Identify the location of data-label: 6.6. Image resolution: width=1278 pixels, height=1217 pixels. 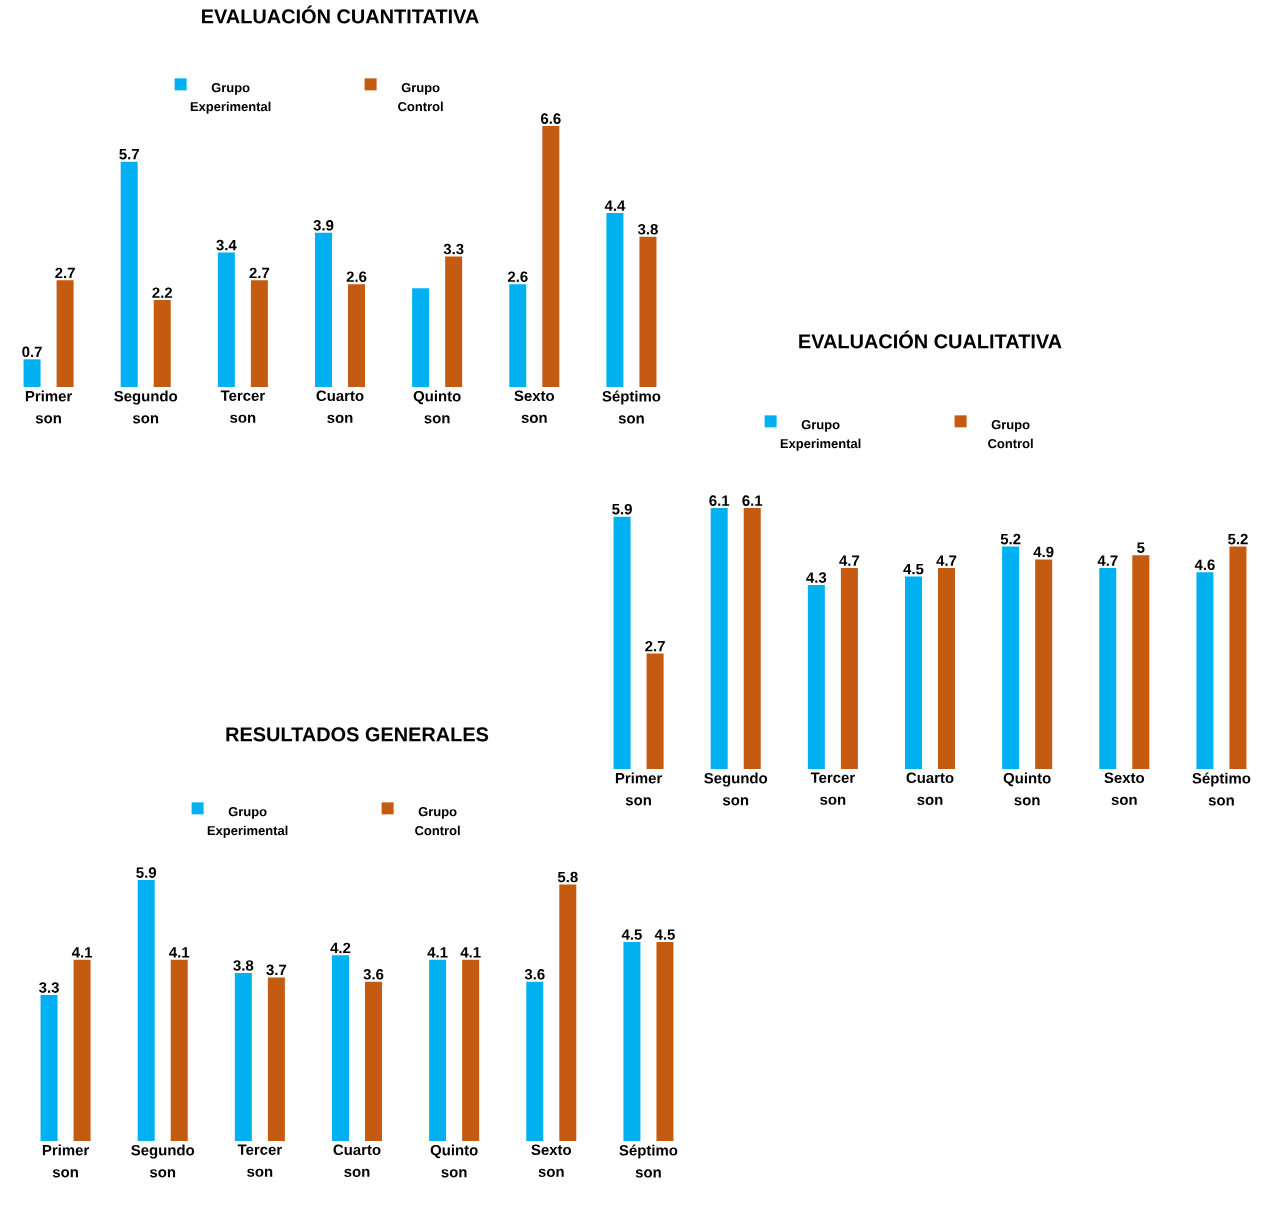
(550, 118).